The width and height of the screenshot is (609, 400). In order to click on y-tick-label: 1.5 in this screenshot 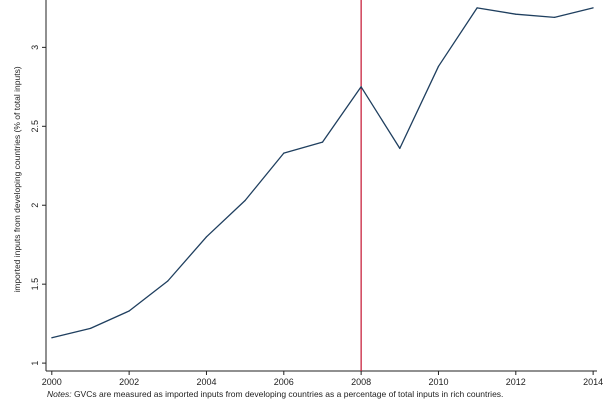, I will do `click(35, 284)`.